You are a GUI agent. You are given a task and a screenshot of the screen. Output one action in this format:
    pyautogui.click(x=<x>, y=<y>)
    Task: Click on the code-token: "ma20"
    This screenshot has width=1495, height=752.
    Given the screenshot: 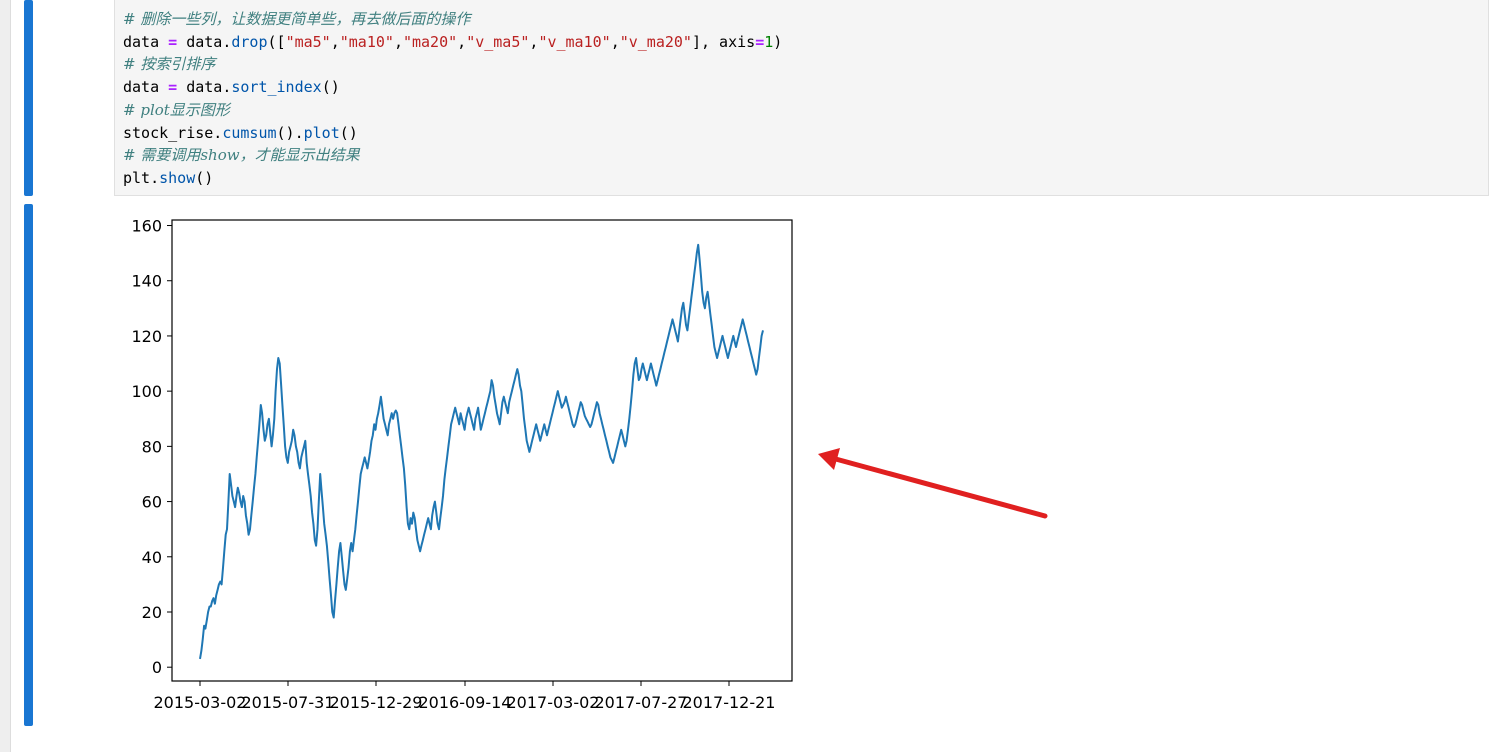 What is the action you would take?
    pyautogui.click(x=430, y=41)
    